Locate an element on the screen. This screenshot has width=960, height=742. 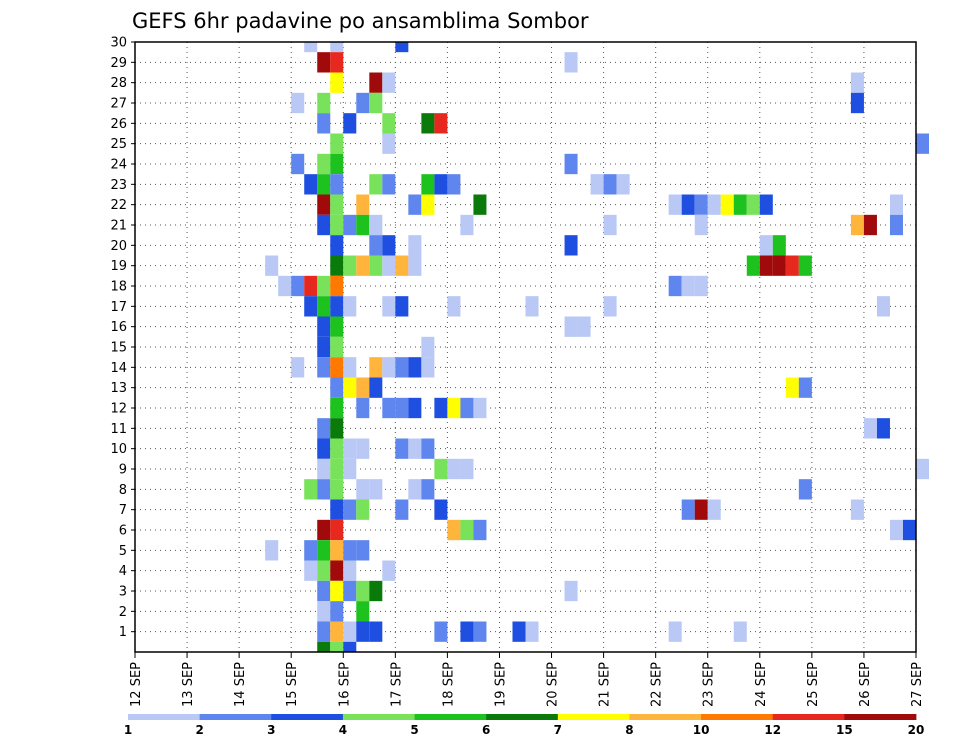
y-tick-label: 1 is located at coordinates (123, 632).